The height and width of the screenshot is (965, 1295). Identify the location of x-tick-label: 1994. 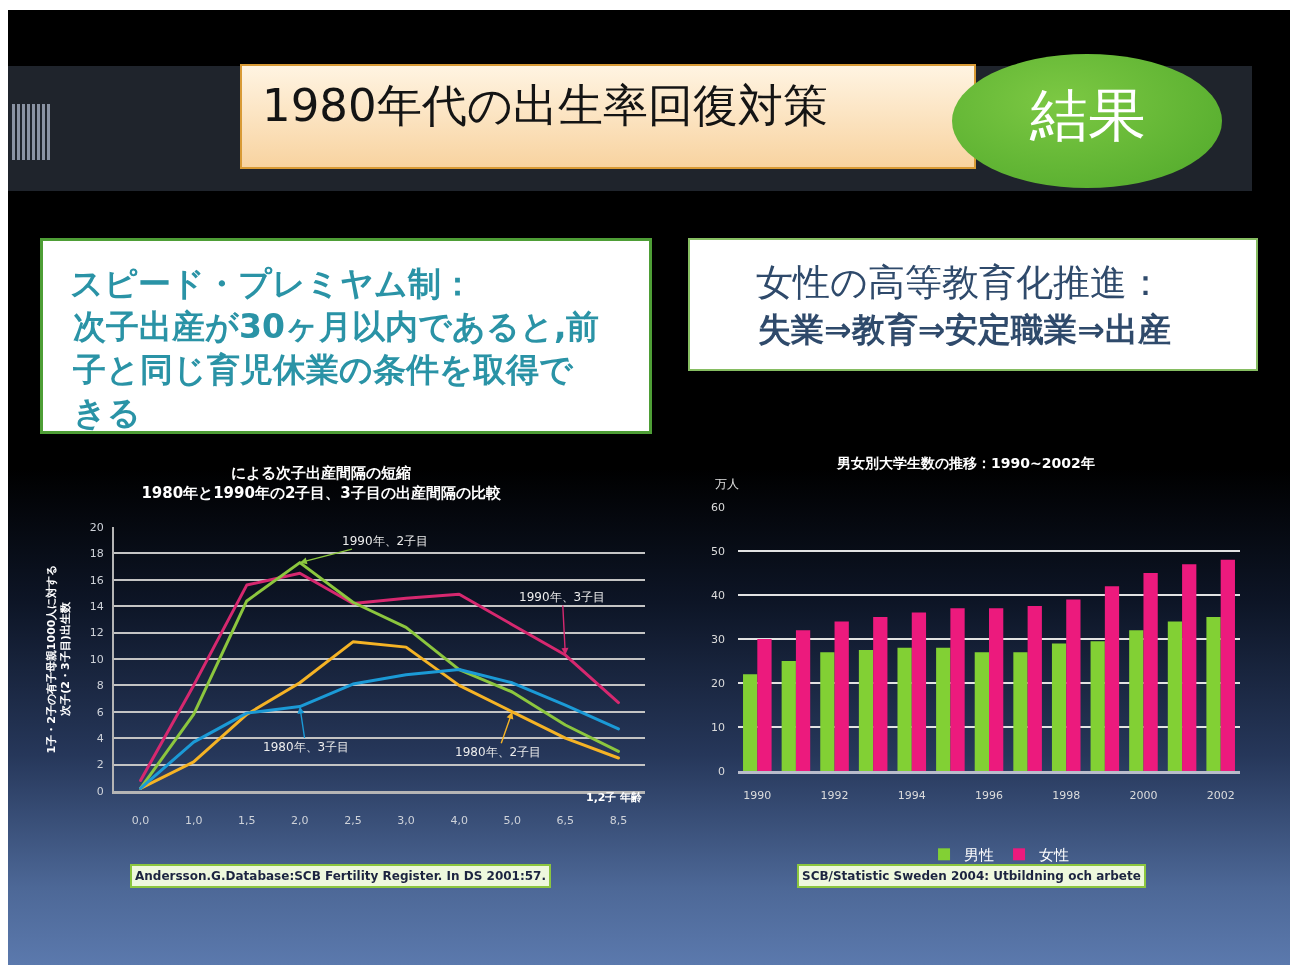
(911, 796).